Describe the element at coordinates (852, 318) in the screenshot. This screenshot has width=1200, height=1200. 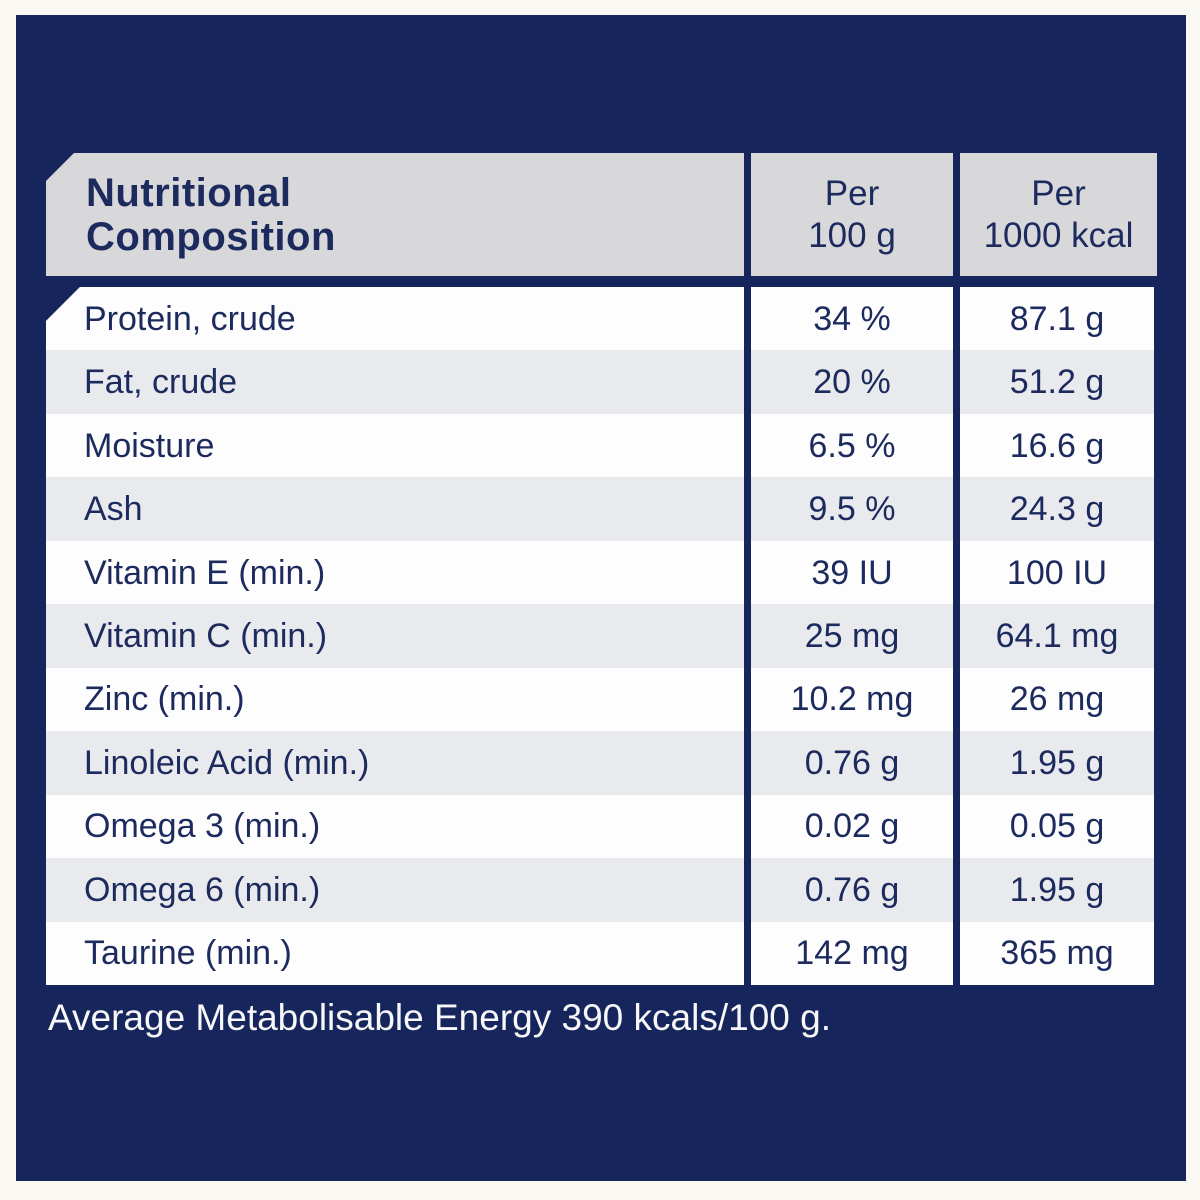
I see `value-per-100g: 34 %` at that location.